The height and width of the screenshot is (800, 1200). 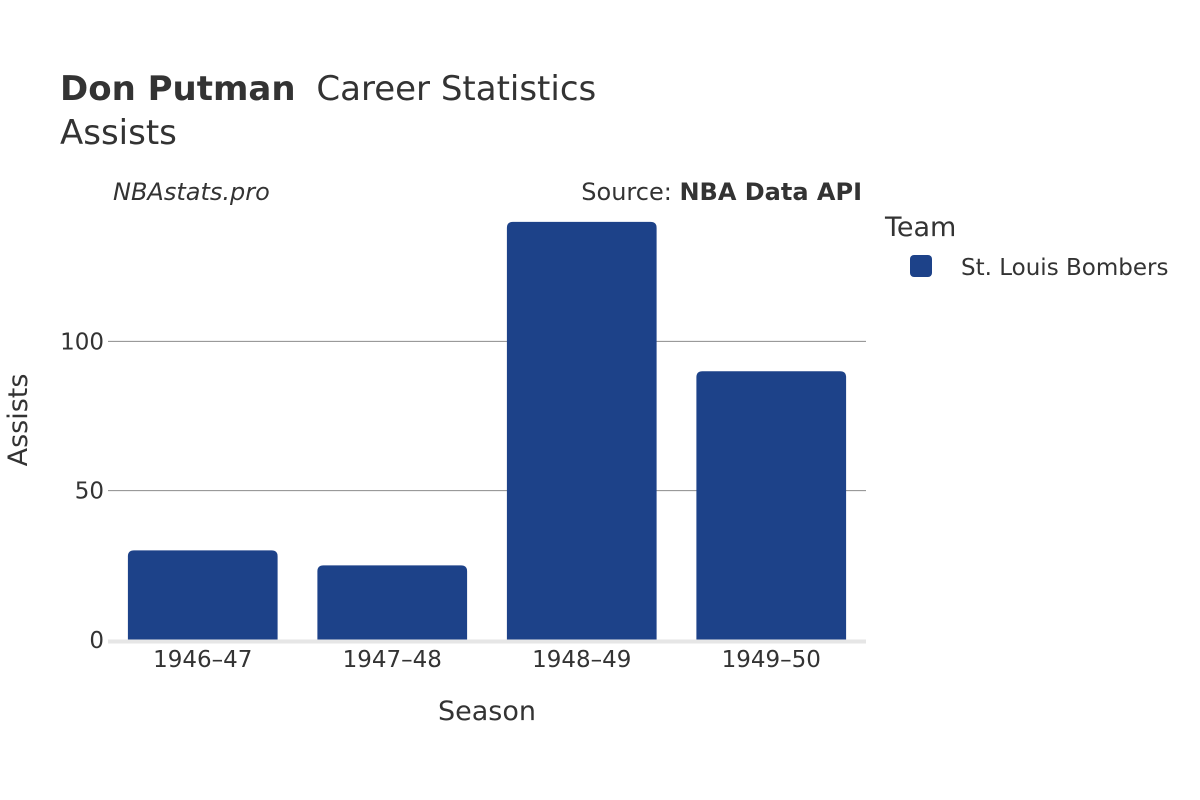 I want to click on x-tick-label: 1946–47, so click(x=202, y=660).